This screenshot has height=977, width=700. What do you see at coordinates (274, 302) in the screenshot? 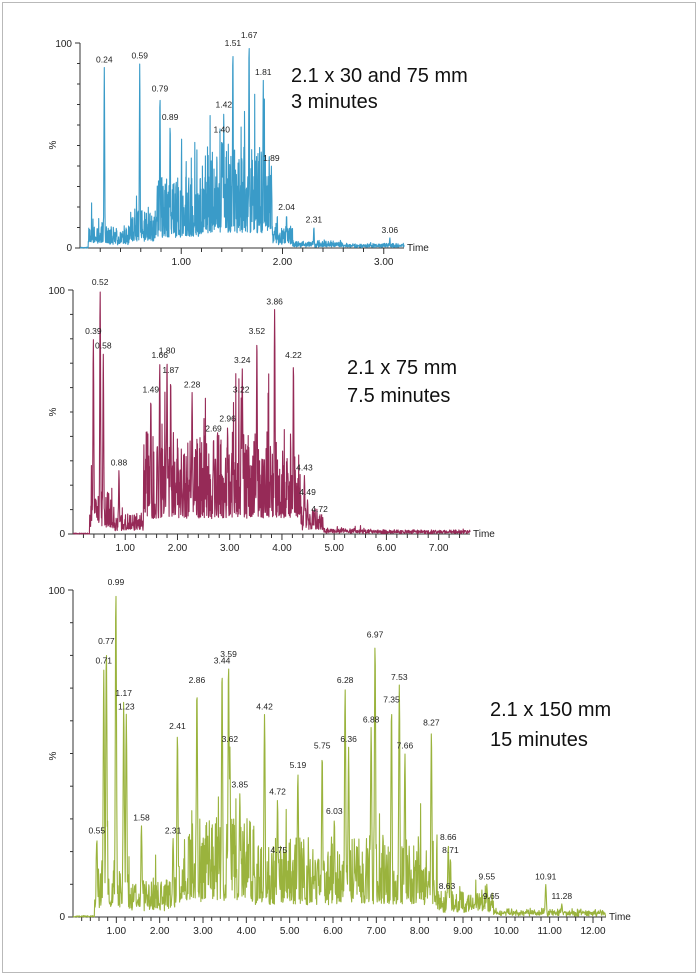
I see `peak-label: 3.86` at bounding box center [274, 302].